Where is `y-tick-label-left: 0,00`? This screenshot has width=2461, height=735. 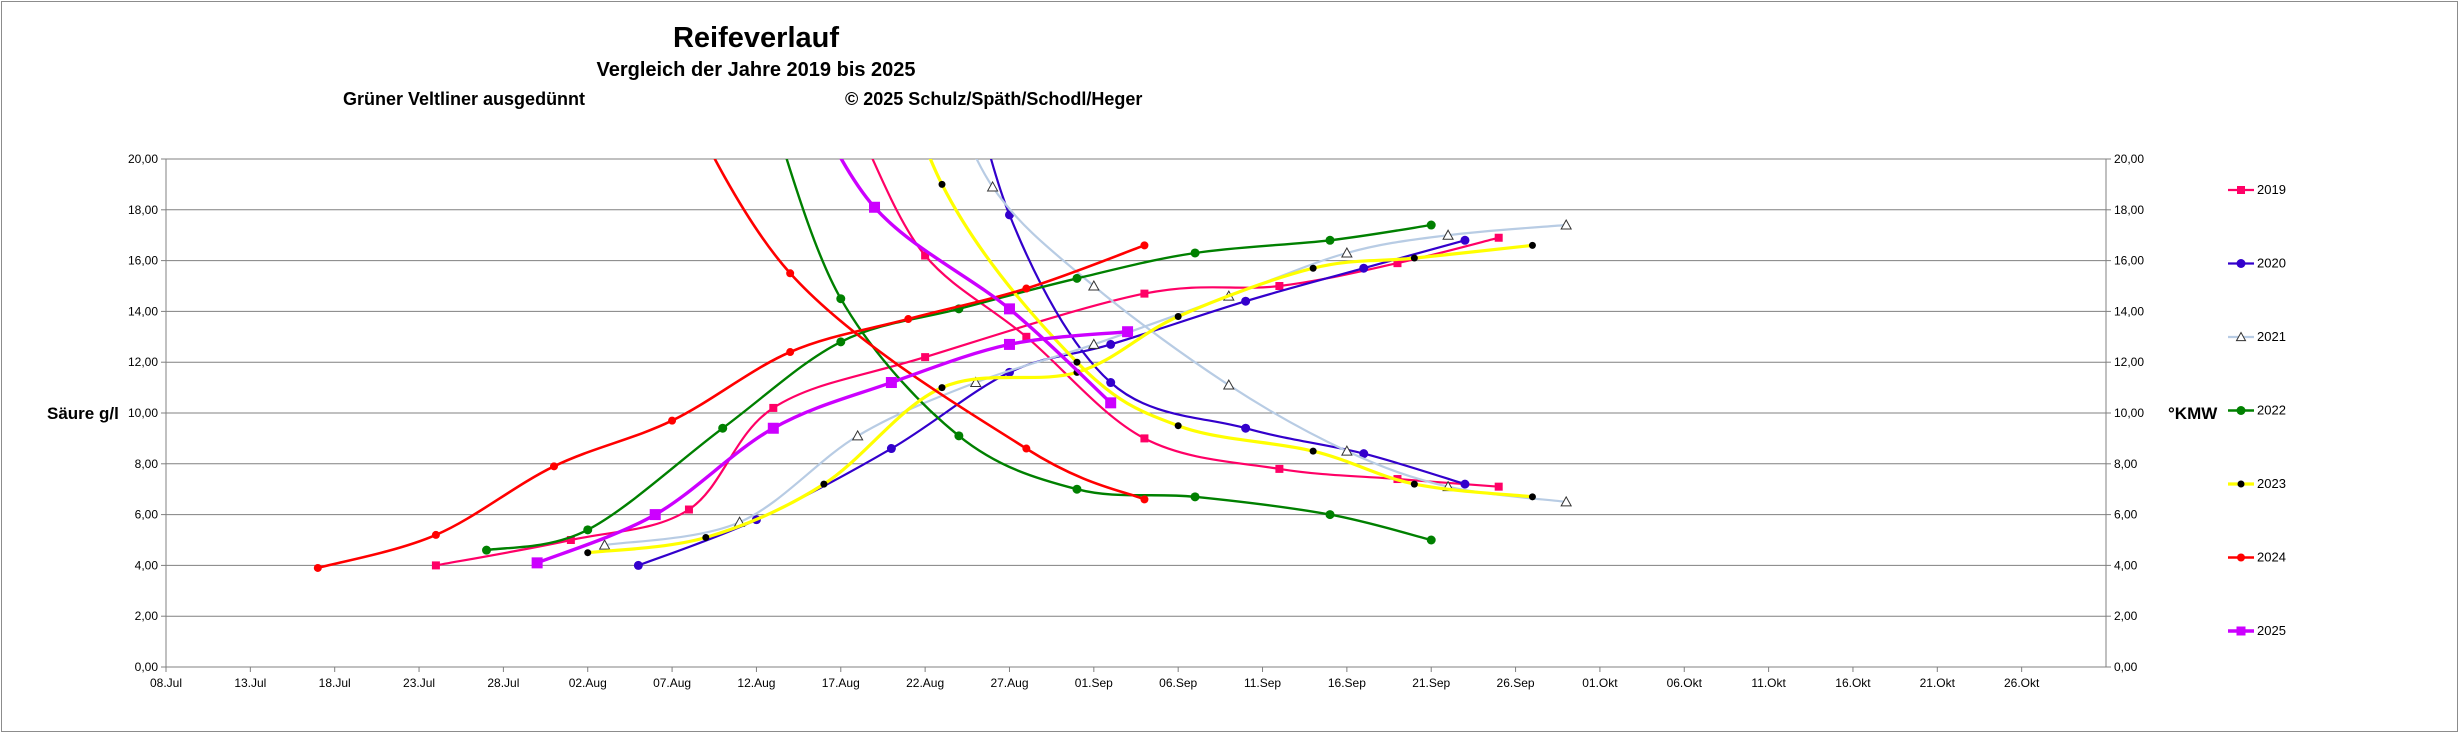 y-tick-label-left: 0,00 is located at coordinates (147, 667).